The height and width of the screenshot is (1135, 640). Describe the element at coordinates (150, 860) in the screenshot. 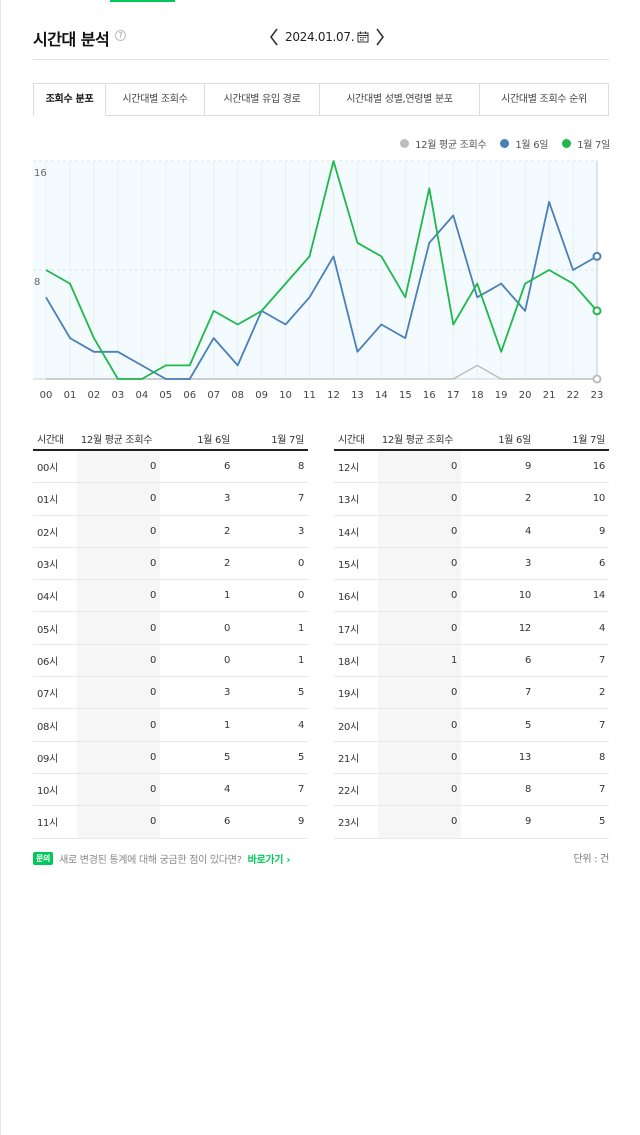

I see `inquiry-text: 새로 변경된 통계에 대해 궁금한 점이 있다면?` at that location.